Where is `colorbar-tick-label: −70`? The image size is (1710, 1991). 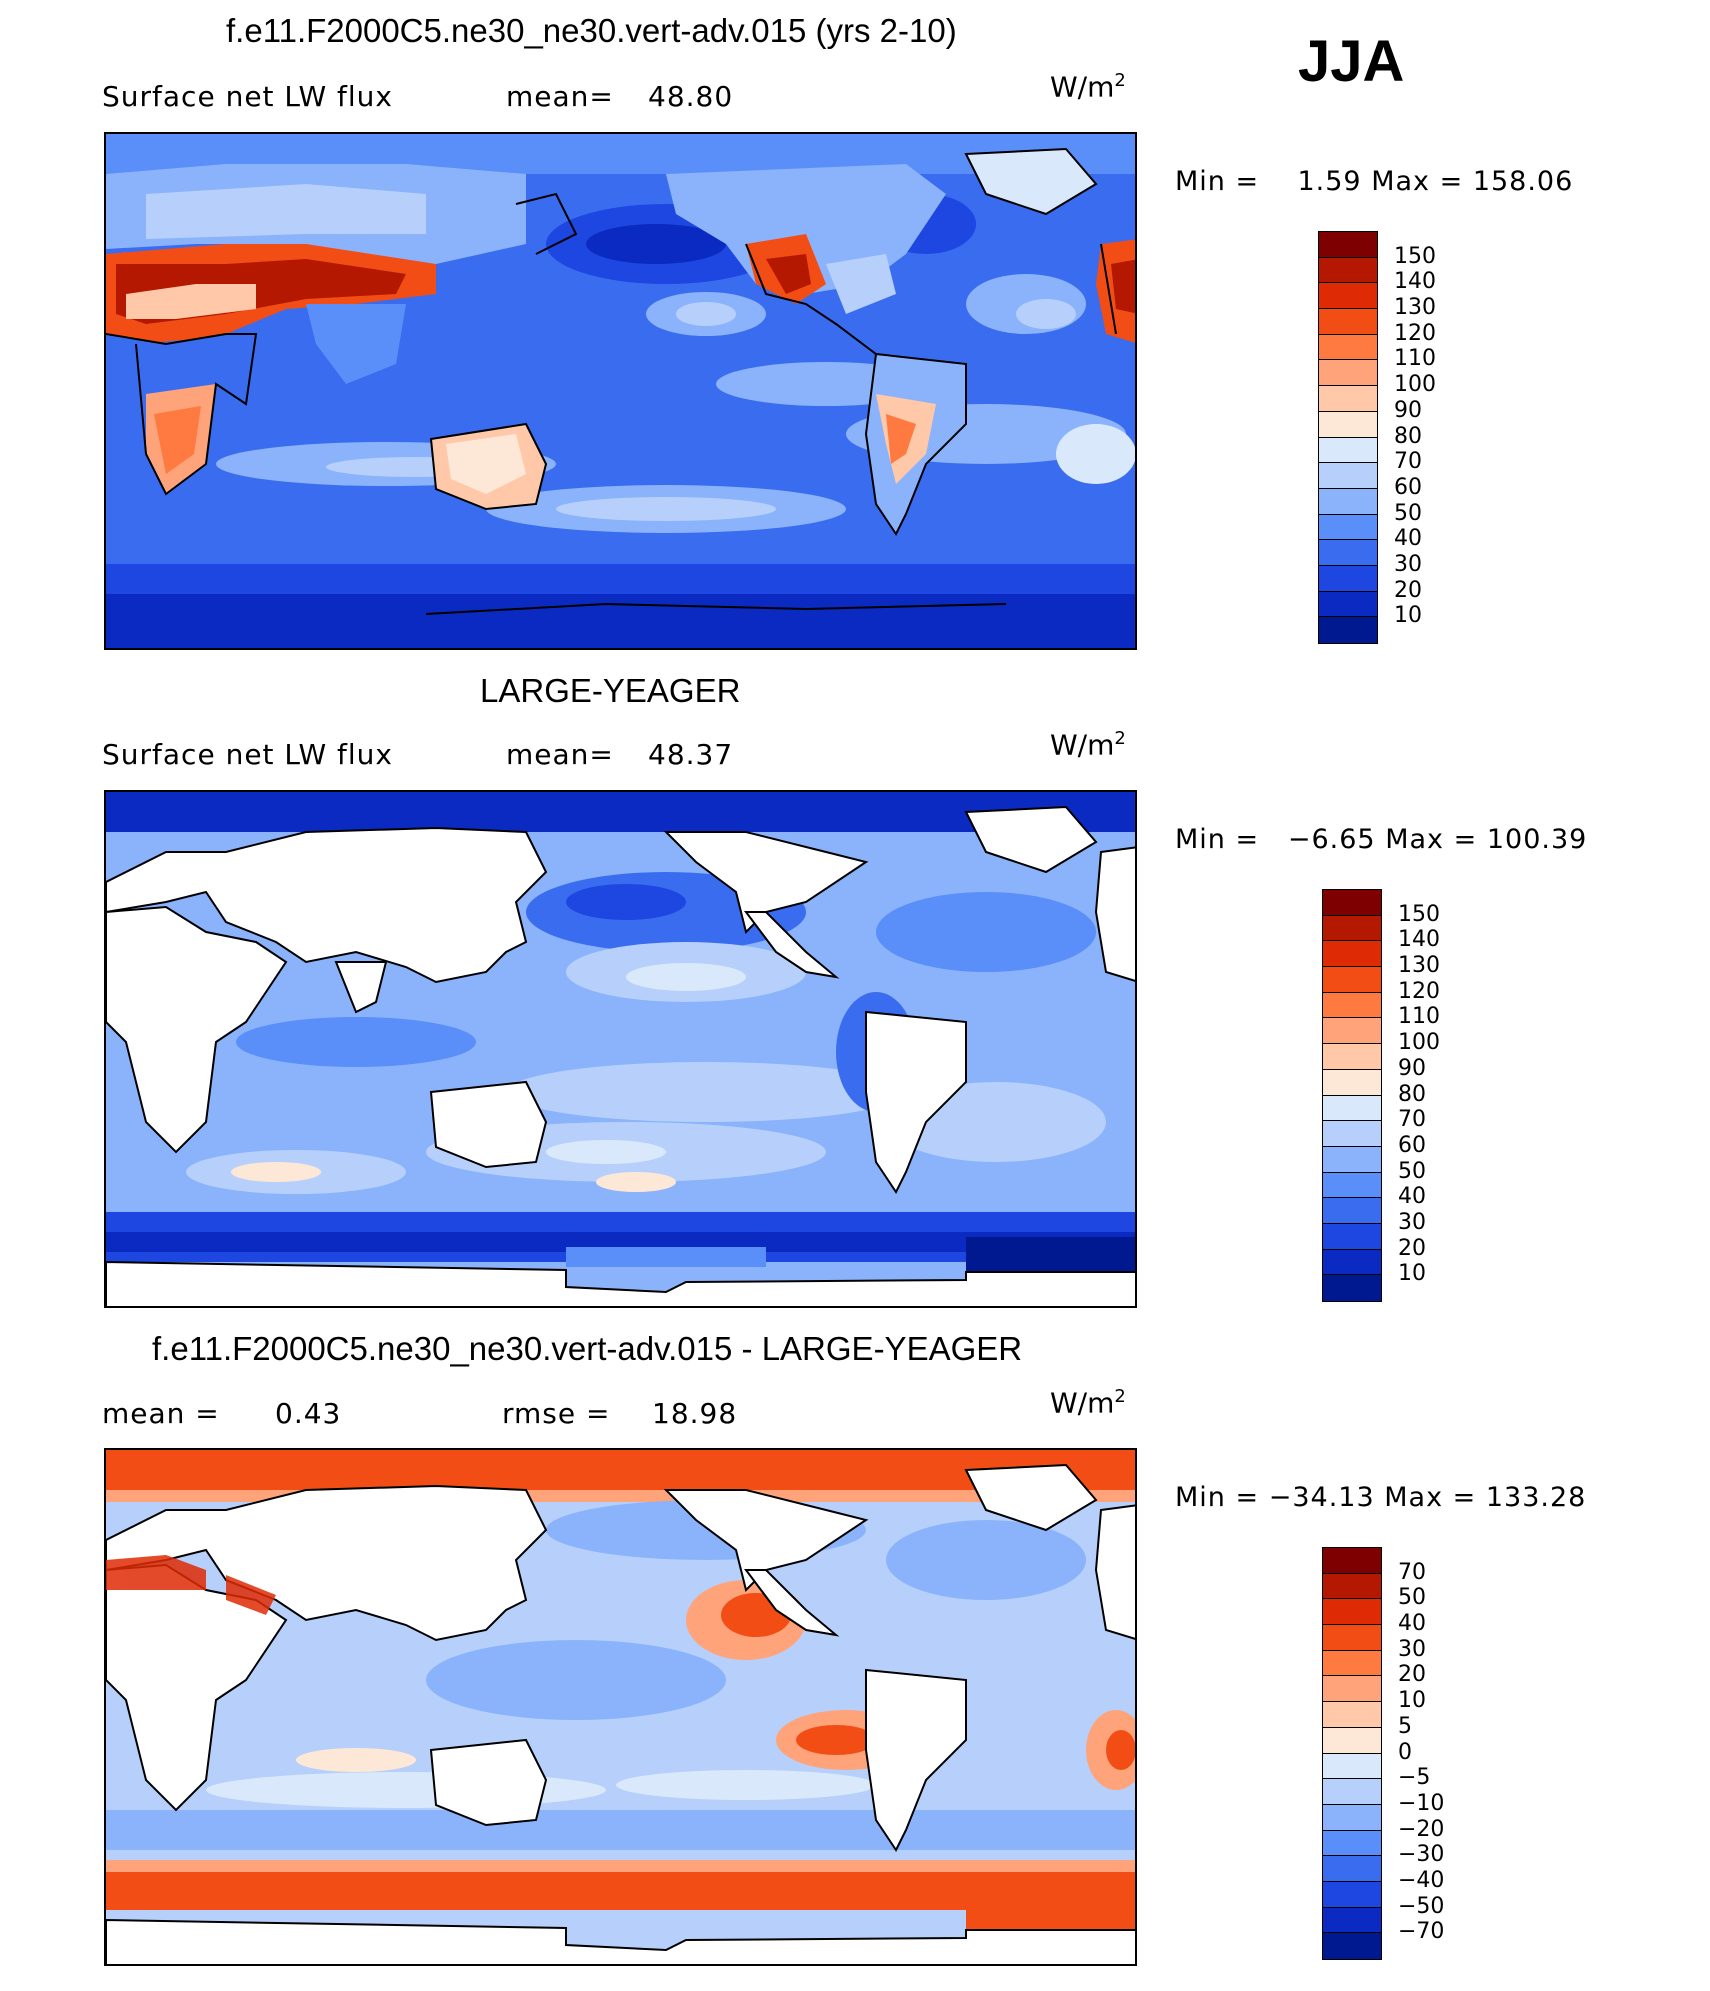
colorbar-tick-label: −70 is located at coordinates (1421, 1932).